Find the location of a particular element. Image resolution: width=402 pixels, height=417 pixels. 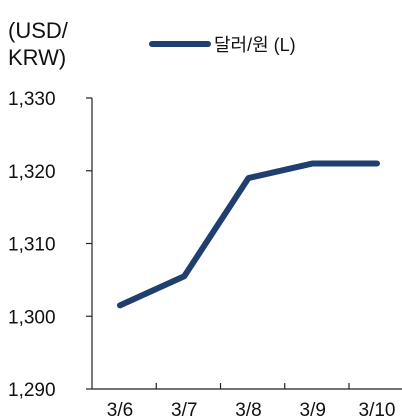

x-axis: 3/6 3/7 3/8 3/9 3/10 is located at coordinates (247, 400).